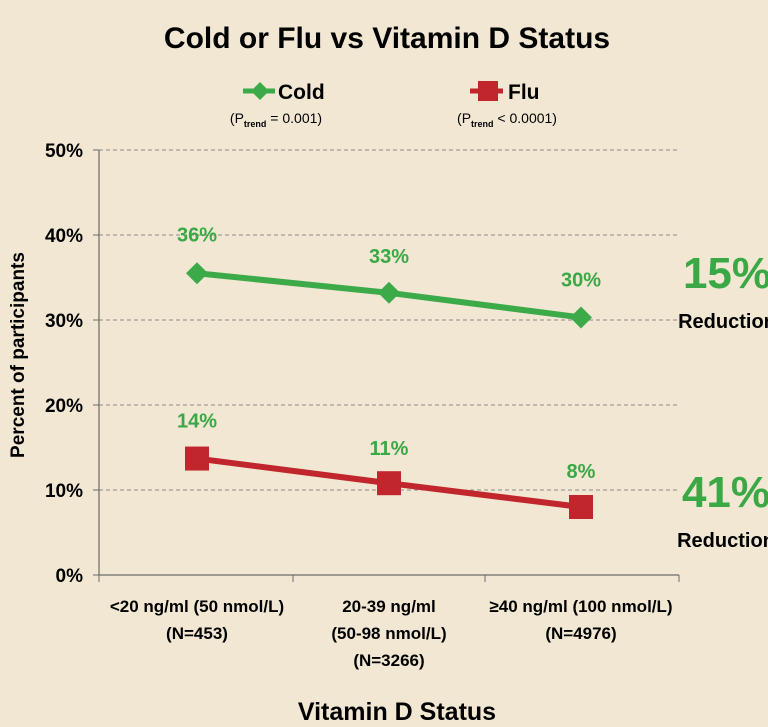  Describe the element at coordinates (18, 355) in the screenshot. I see `y-axis-label: Percent of participants` at that location.